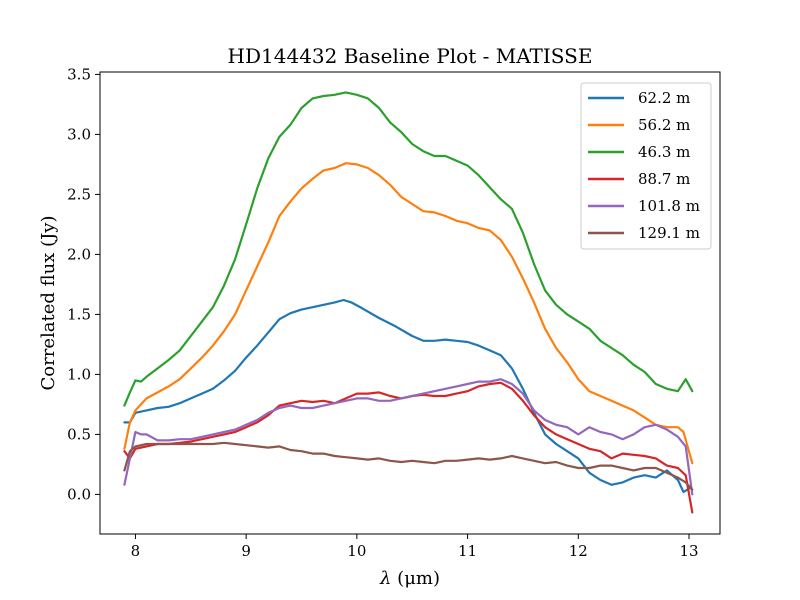 This screenshot has height=600, width=800. What do you see at coordinates (578, 551) in the screenshot?
I see `x-tick-label: 12` at bounding box center [578, 551].